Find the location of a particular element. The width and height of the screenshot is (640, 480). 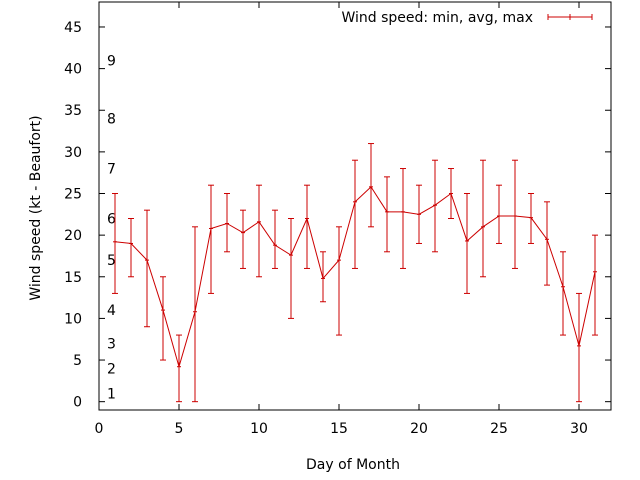

legend-label: Wind speed: min, avg, max is located at coordinates (437, 18).